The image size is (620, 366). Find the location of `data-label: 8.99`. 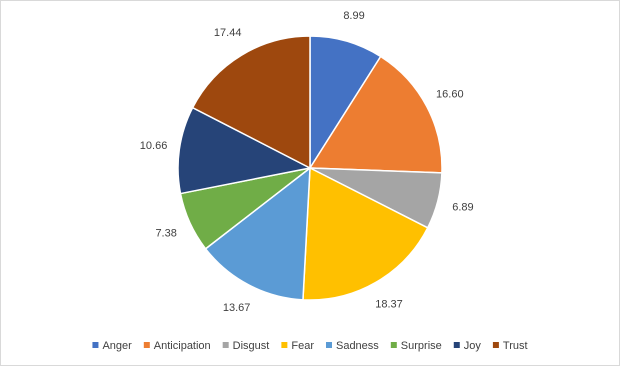

data-label: 8.99 is located at coordinates (353, 16).